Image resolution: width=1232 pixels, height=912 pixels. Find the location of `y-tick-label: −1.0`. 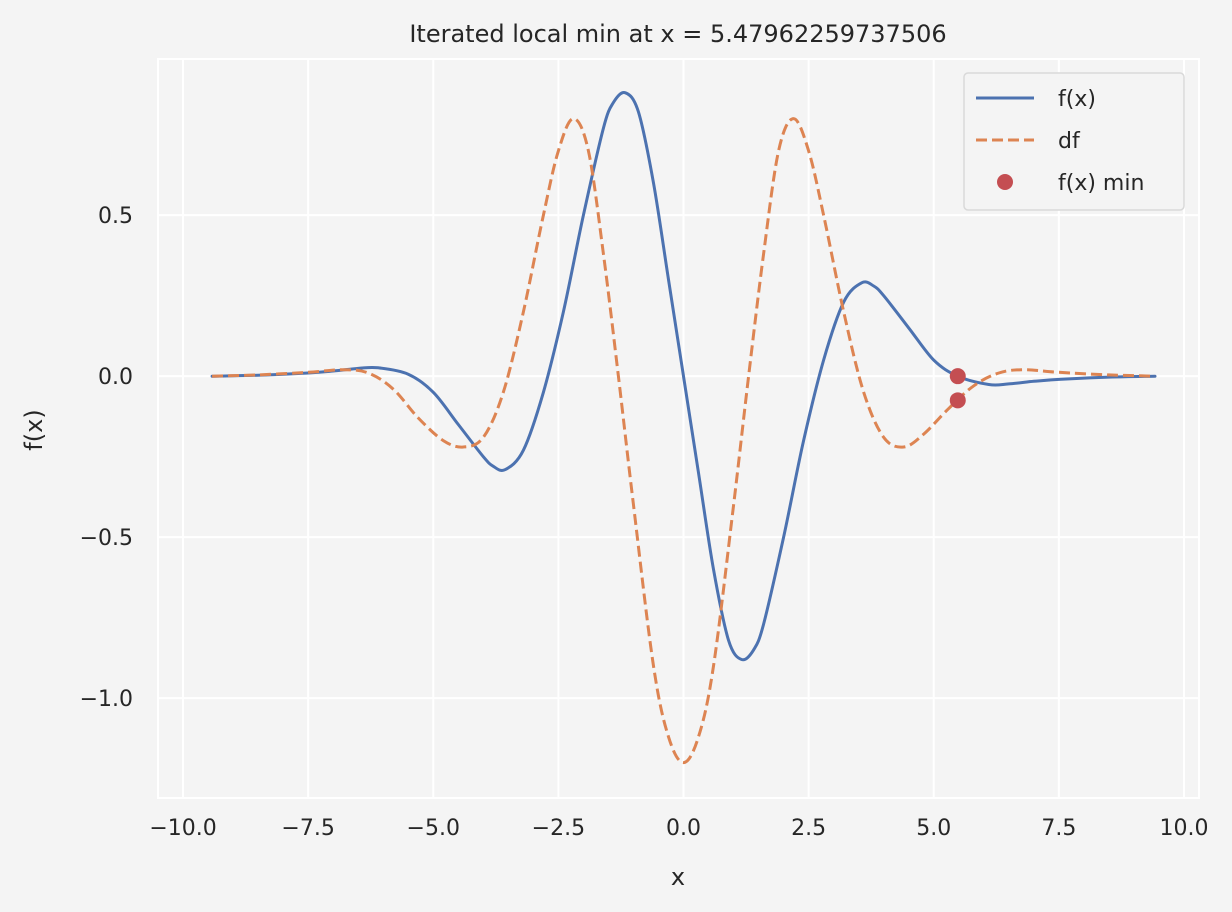

y-tick-label: −1.0 is located at coordinates (106, 699).